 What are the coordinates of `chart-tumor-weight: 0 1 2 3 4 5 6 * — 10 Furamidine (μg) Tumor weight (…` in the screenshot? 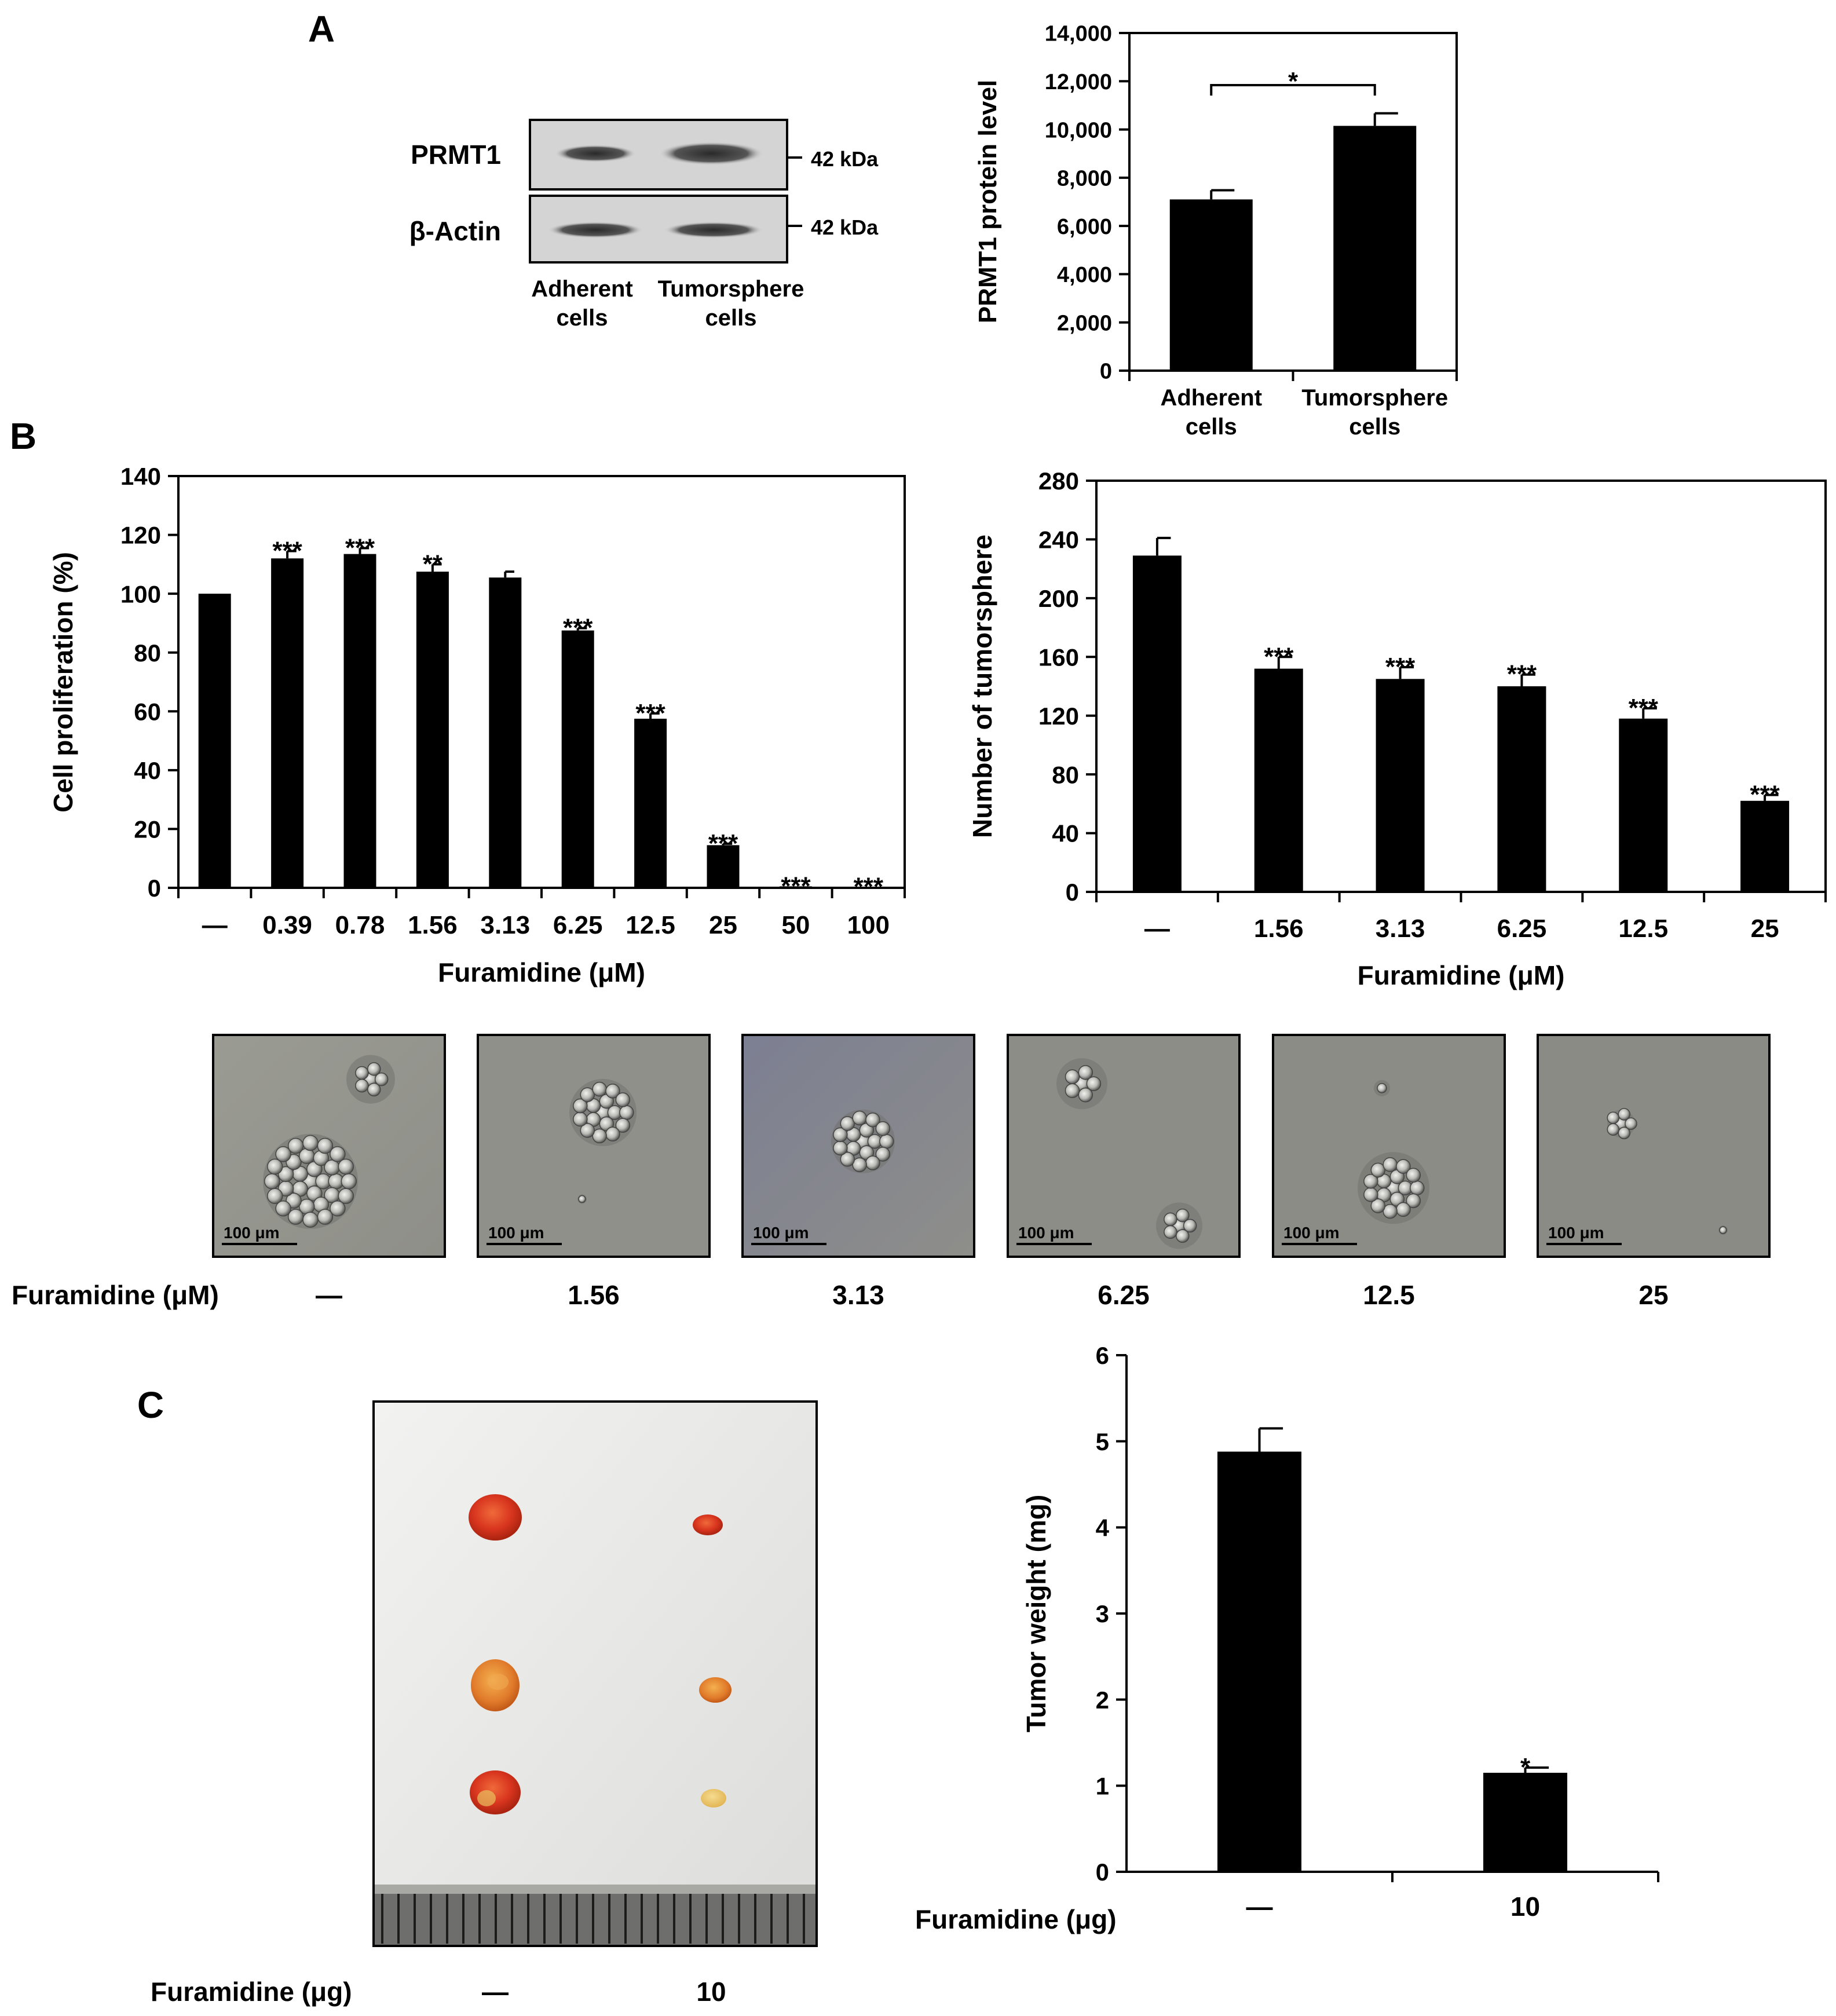 It's located at (1287, 1638).